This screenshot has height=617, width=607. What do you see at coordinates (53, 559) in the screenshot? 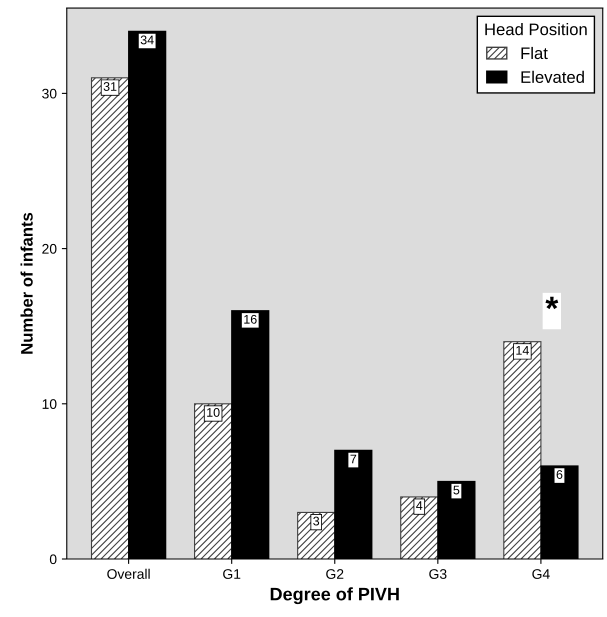
I see `y-tick-label: 0` at bounding box center [53, 559].